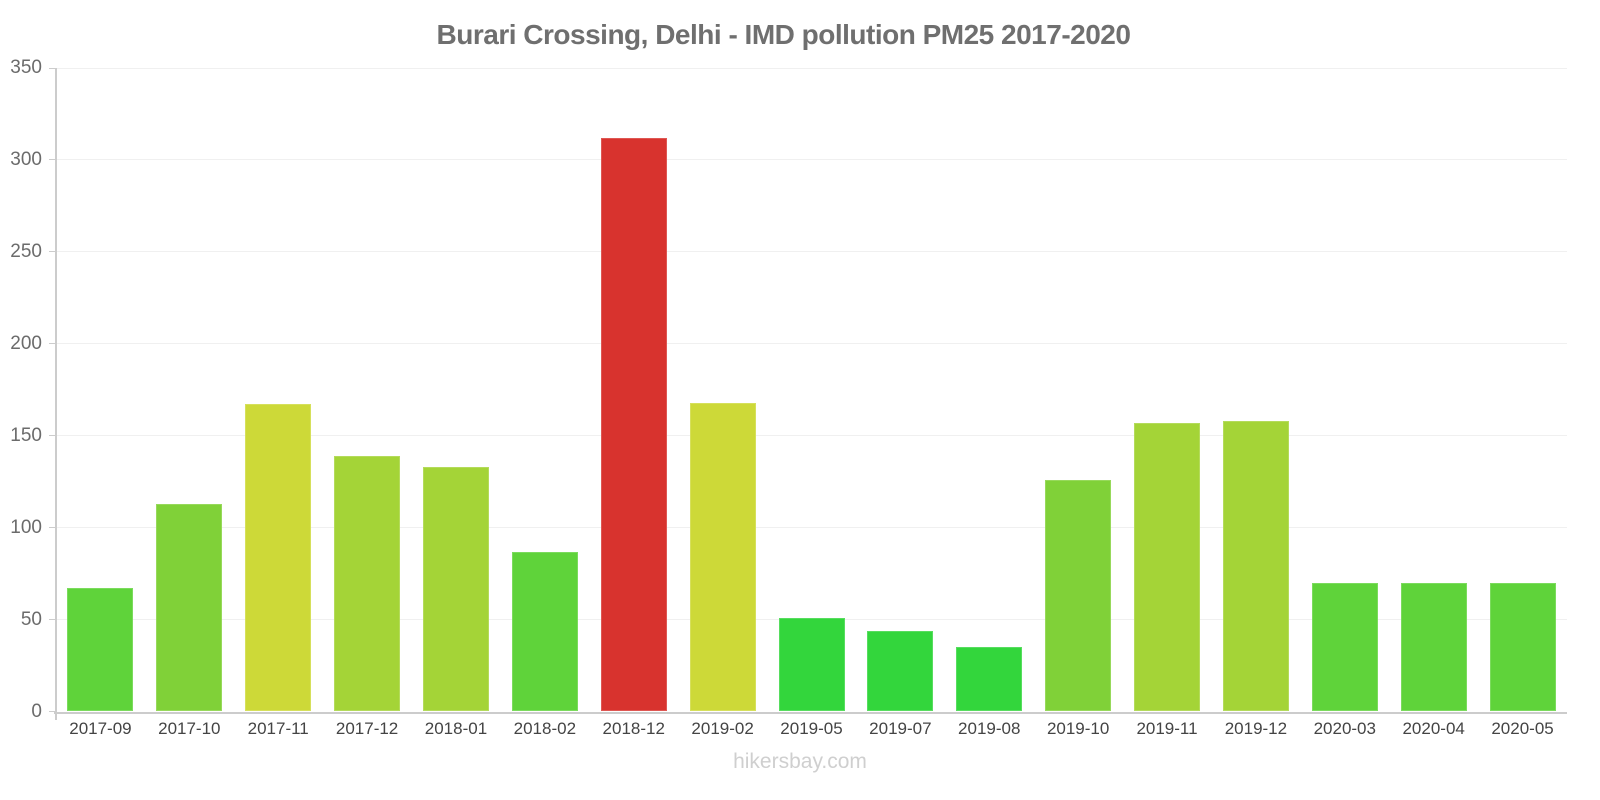 The height and width of the screenshot is (800, 1600). Describe the element at coordinates (800, 761) in the screenshot. I see `footer-watermark: hikersbay.com` at that location.